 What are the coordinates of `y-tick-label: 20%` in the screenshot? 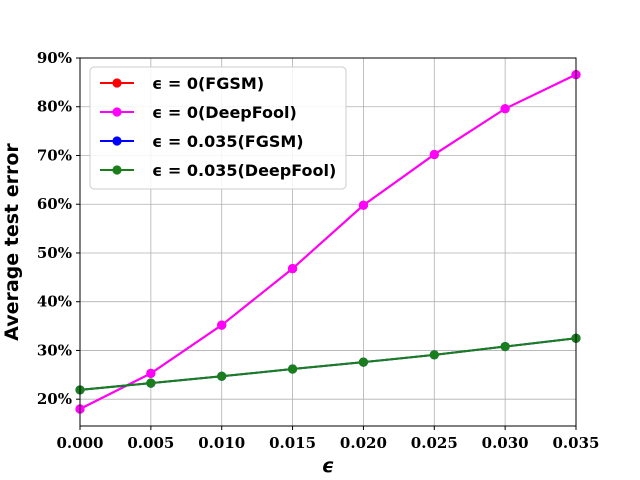 It's located at (54, 399).